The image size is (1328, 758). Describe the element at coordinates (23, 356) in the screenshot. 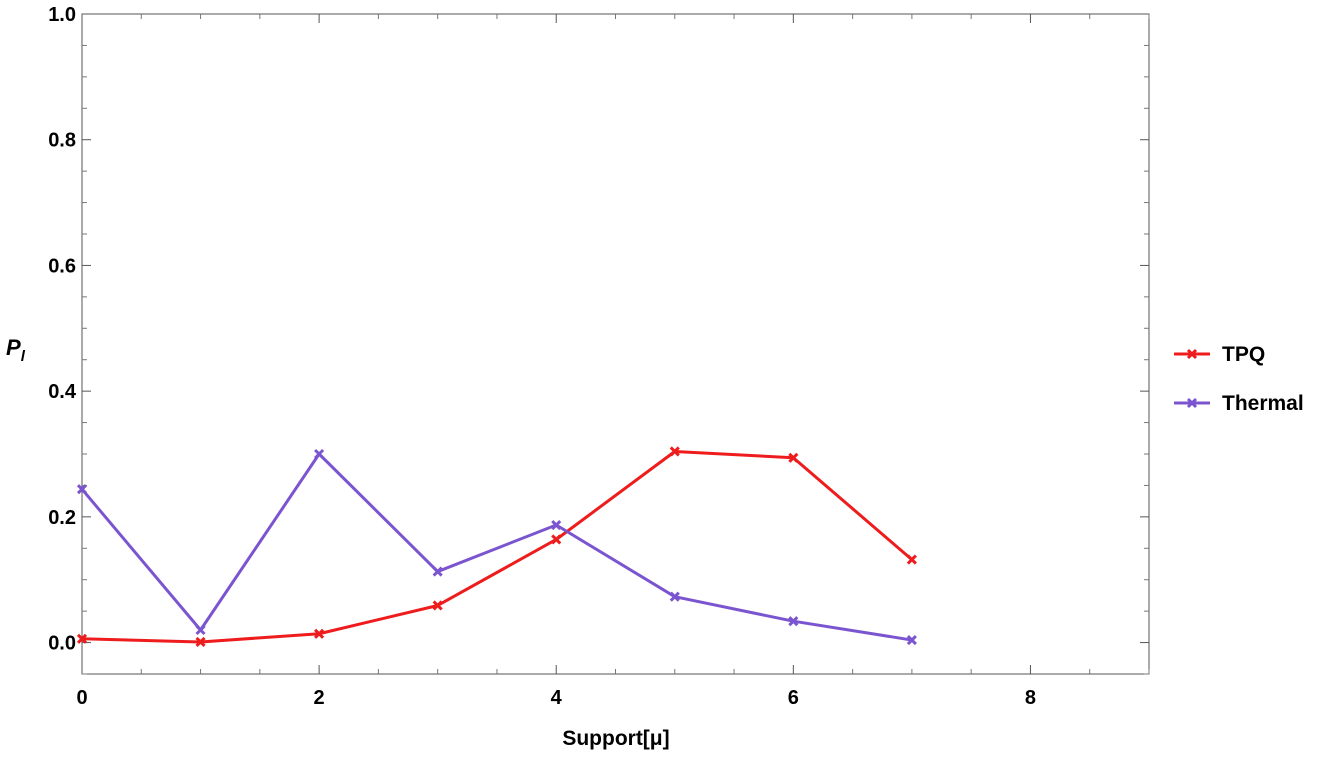

I see `y-axis-label-sub: l` at that location.